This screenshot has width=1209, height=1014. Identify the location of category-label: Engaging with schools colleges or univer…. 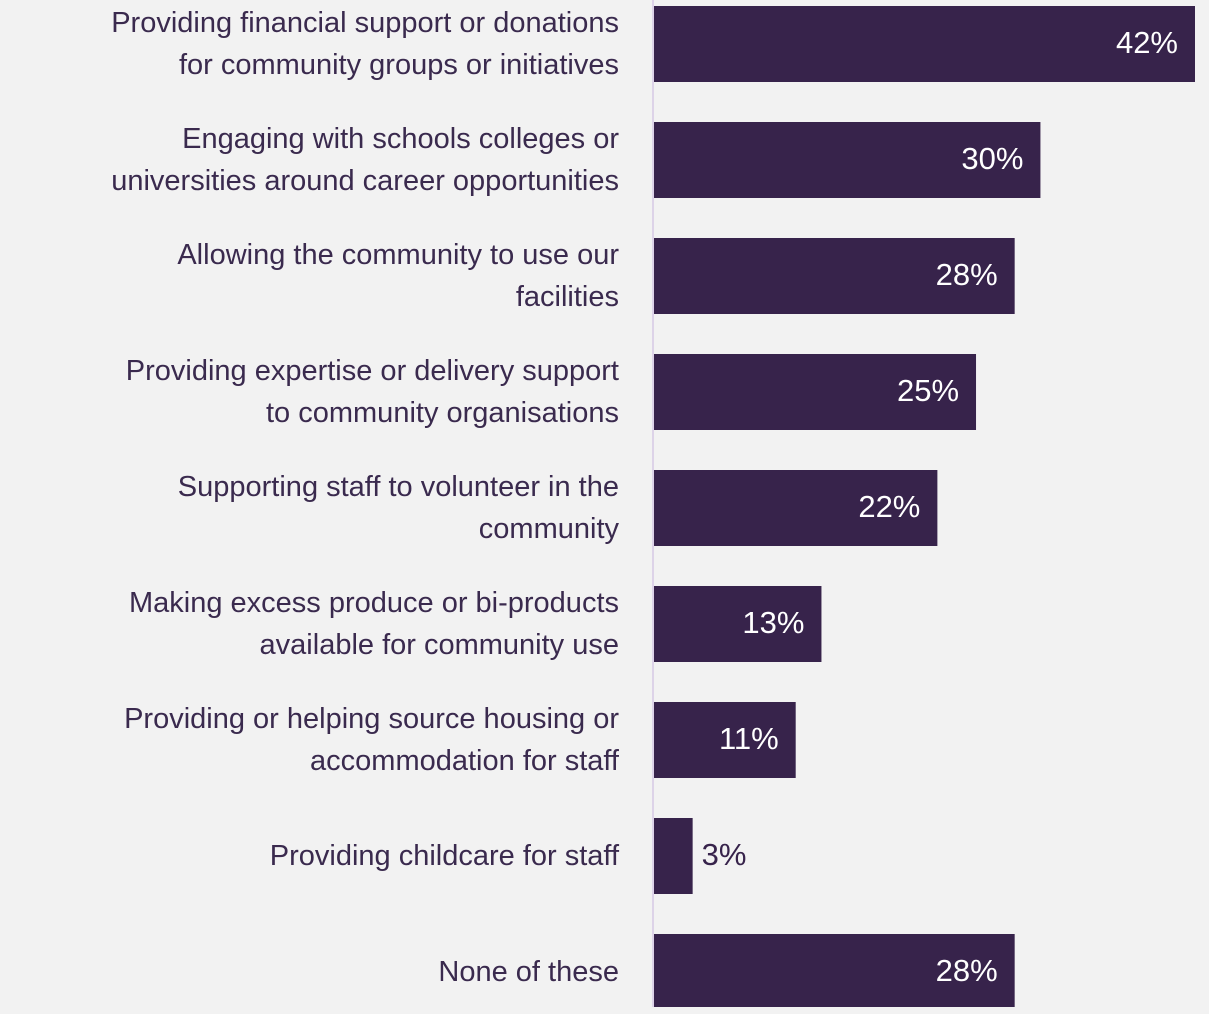
(365, 160).